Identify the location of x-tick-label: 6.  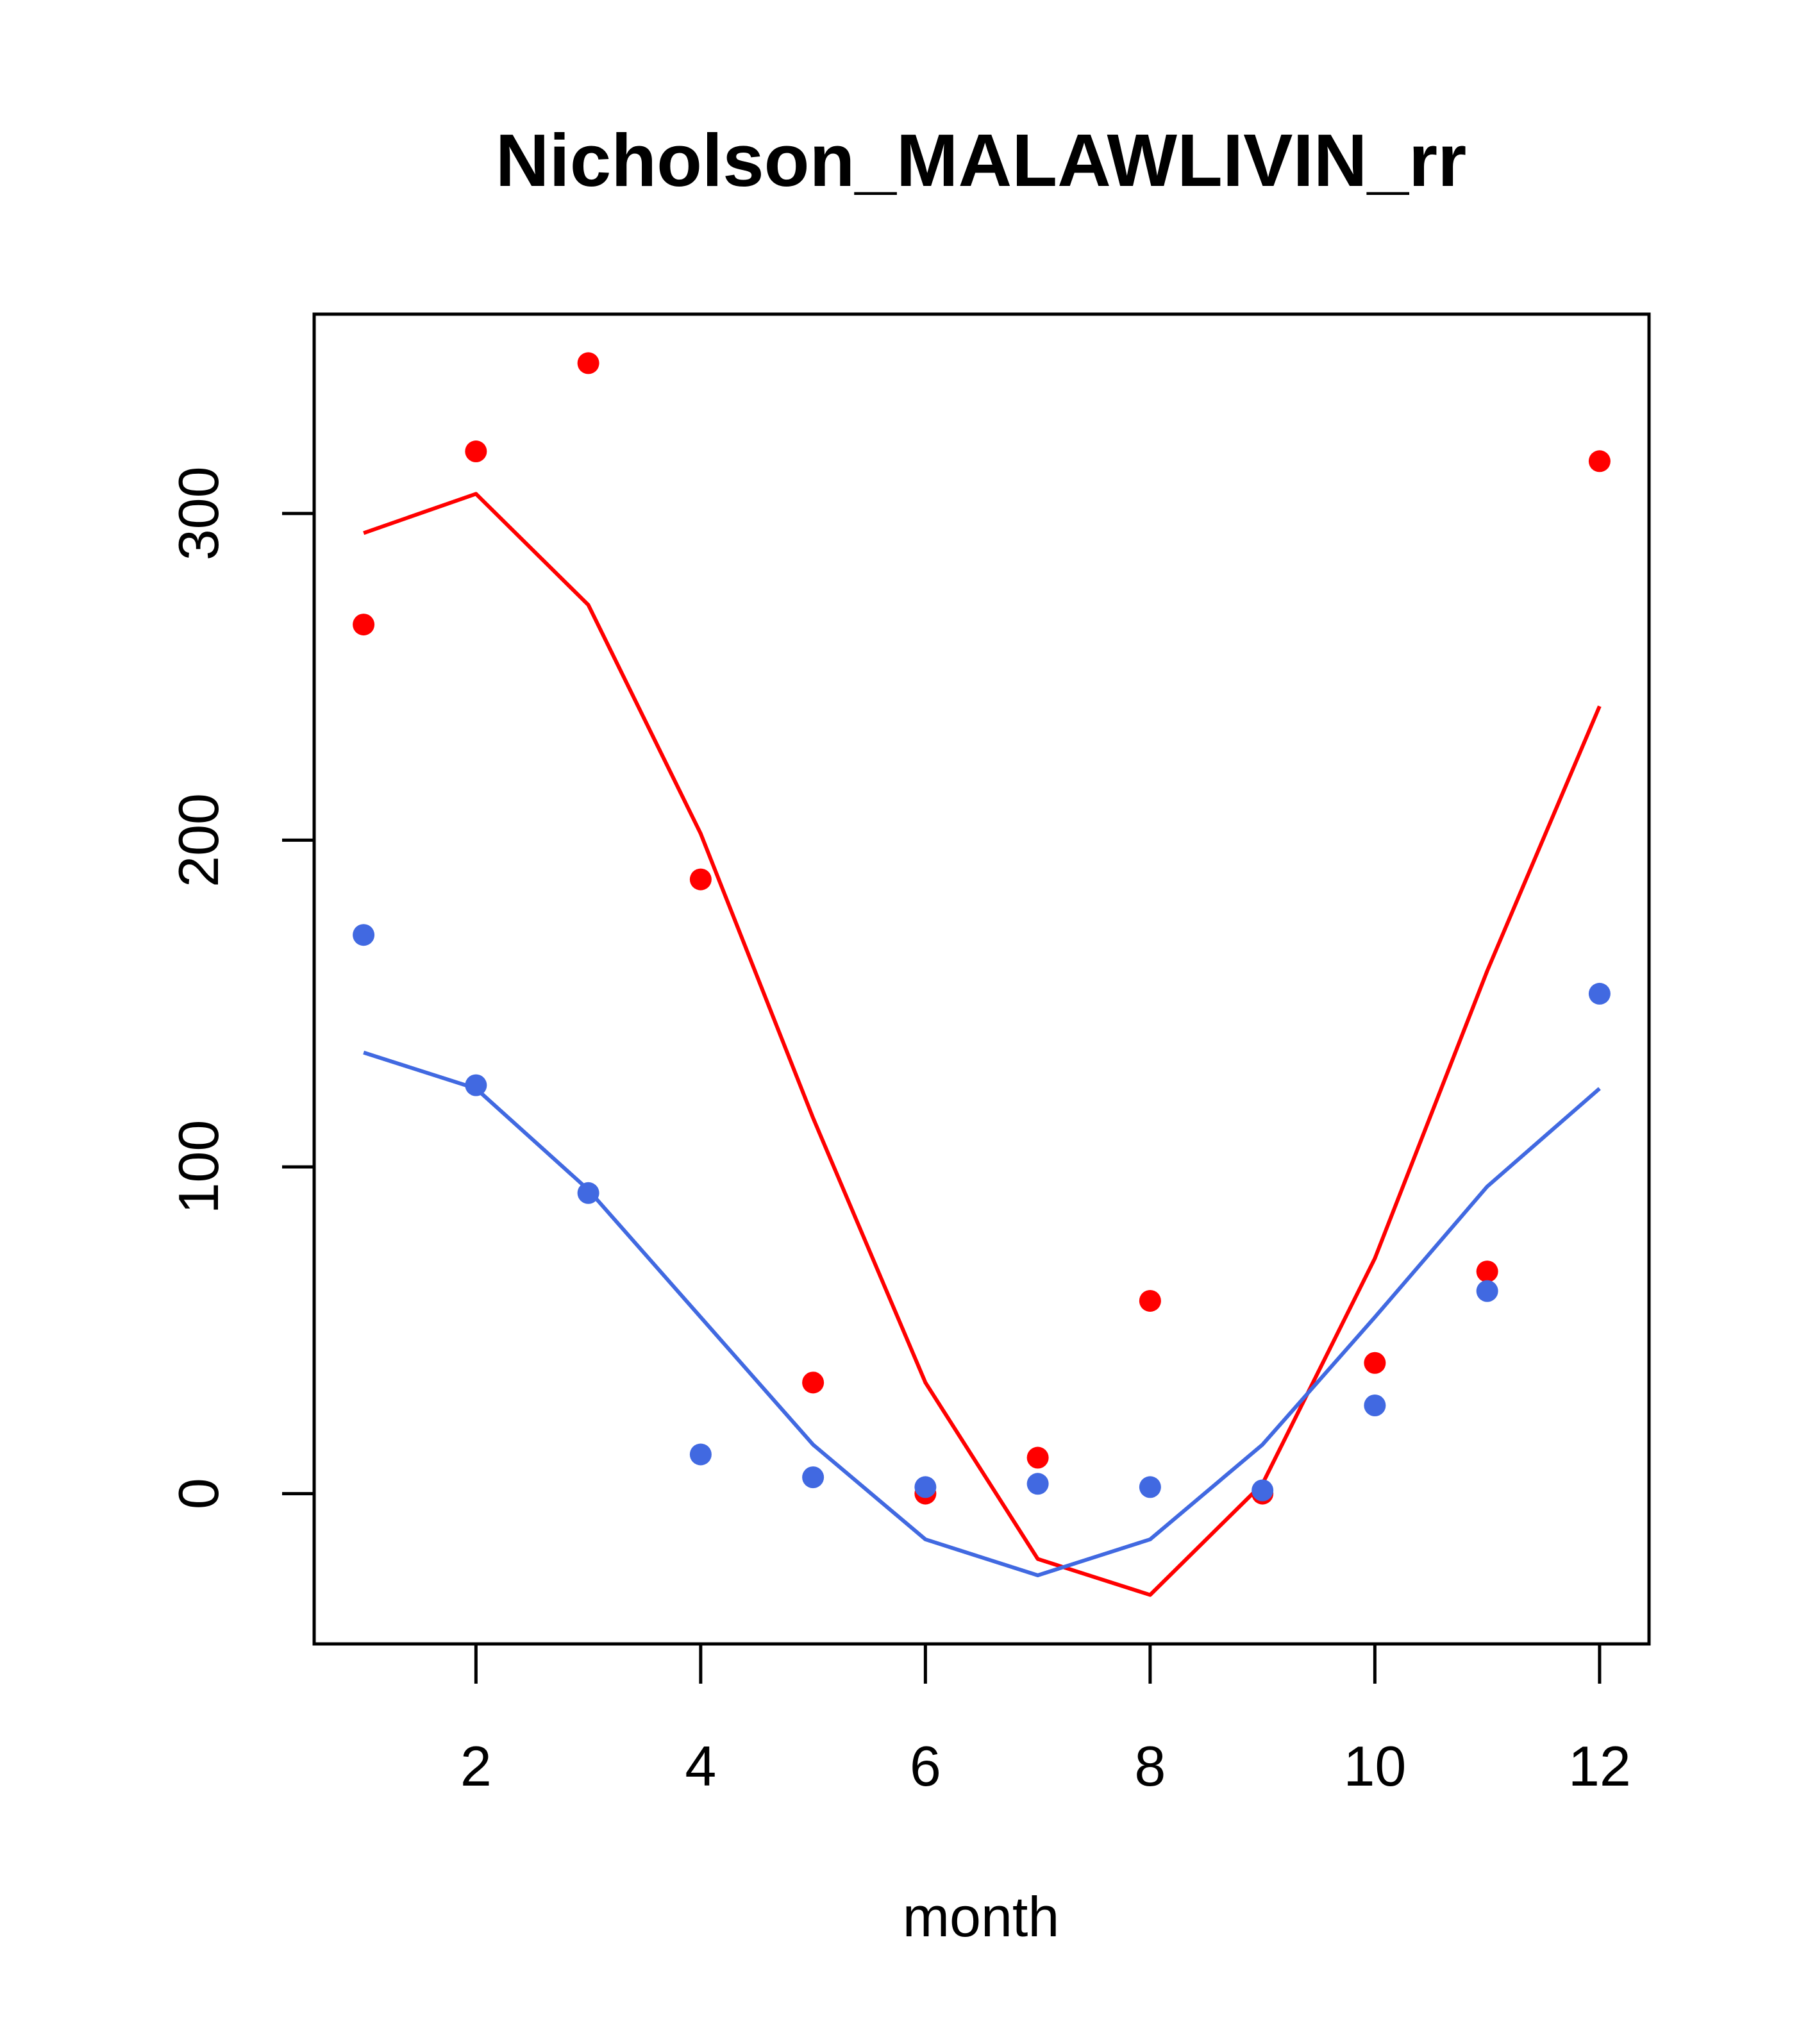
(926, 1766).